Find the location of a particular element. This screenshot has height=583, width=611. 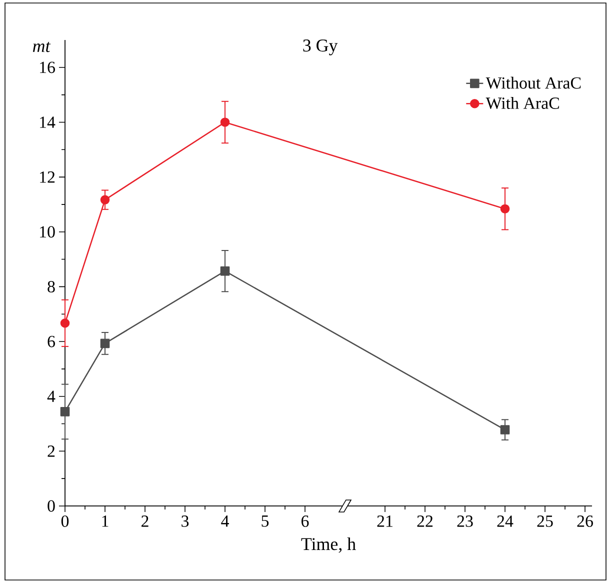

x-tick-label: 5 is located at coordinates (265, 521).